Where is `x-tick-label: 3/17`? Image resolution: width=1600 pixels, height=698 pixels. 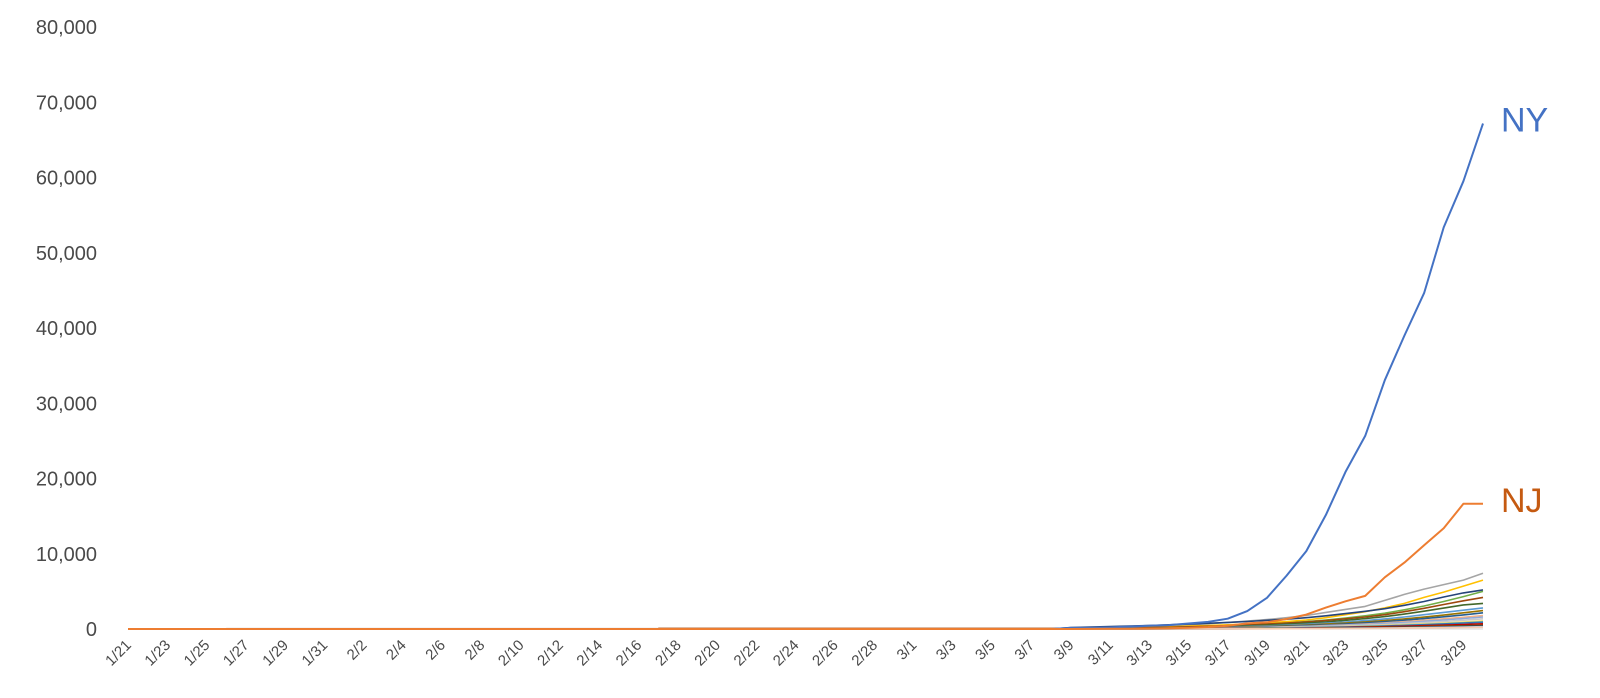
x-tick-label: 3/17 is located at coordinates (1218, 653).